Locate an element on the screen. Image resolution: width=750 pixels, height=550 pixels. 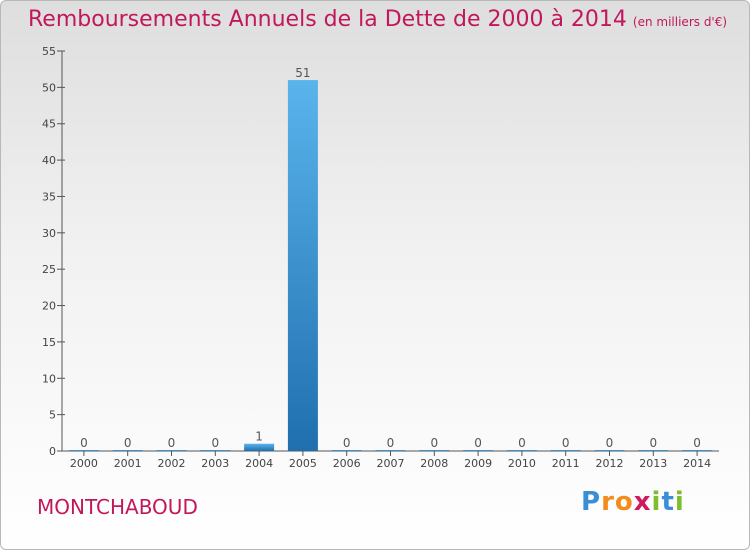
logo-letter: r is located at coordinates (608, 502).